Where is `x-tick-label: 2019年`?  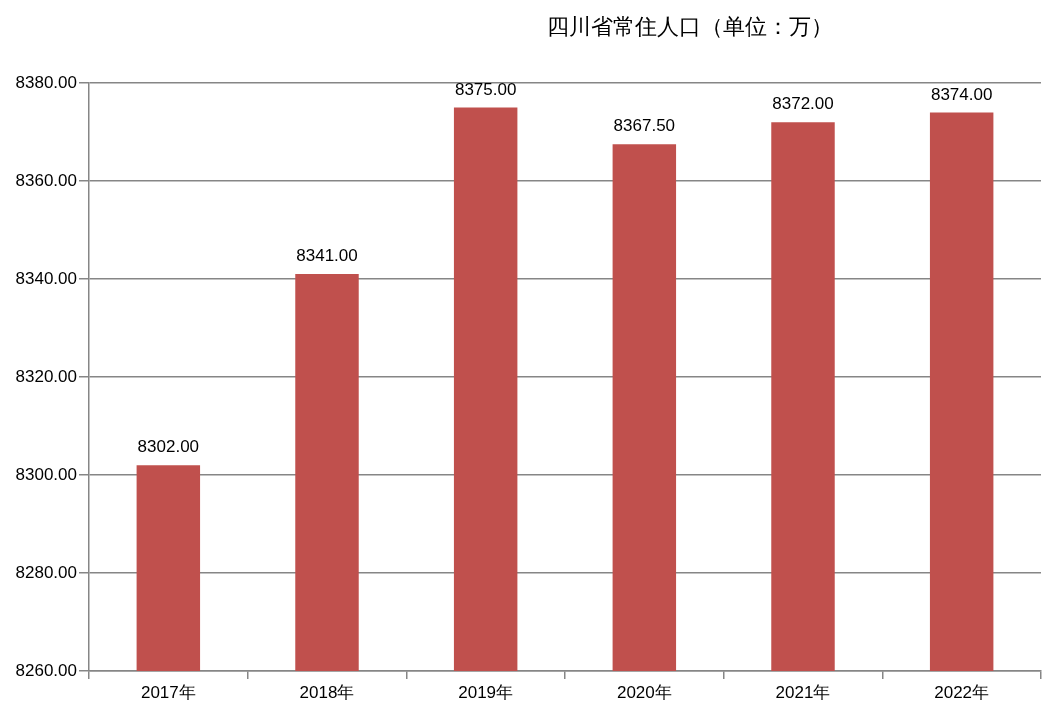 x-tick-label: 2019年 is located at coordinates (486, 692).